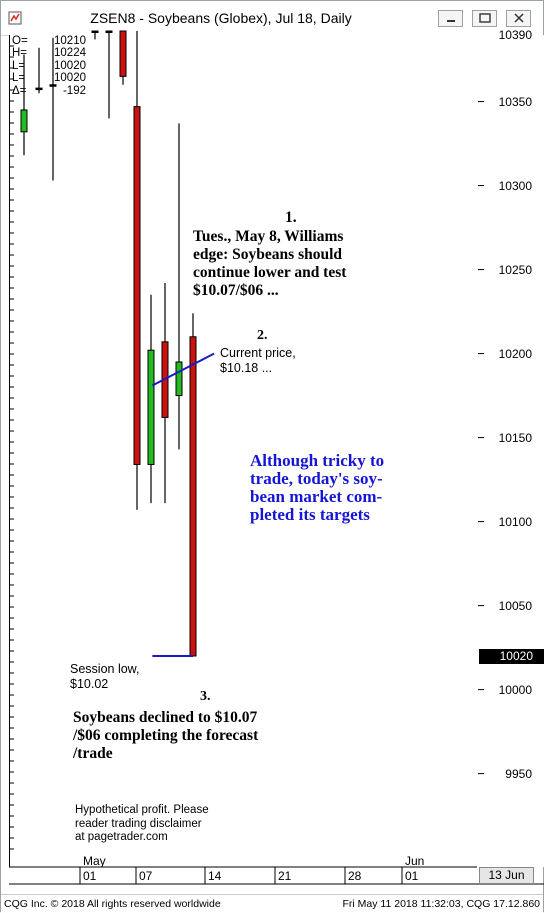 The width and height of the screenshot is (544, 913). Describe the element at coordinates (20, 53) in the screenshot. I see `ohlc-key: H=` at that location.